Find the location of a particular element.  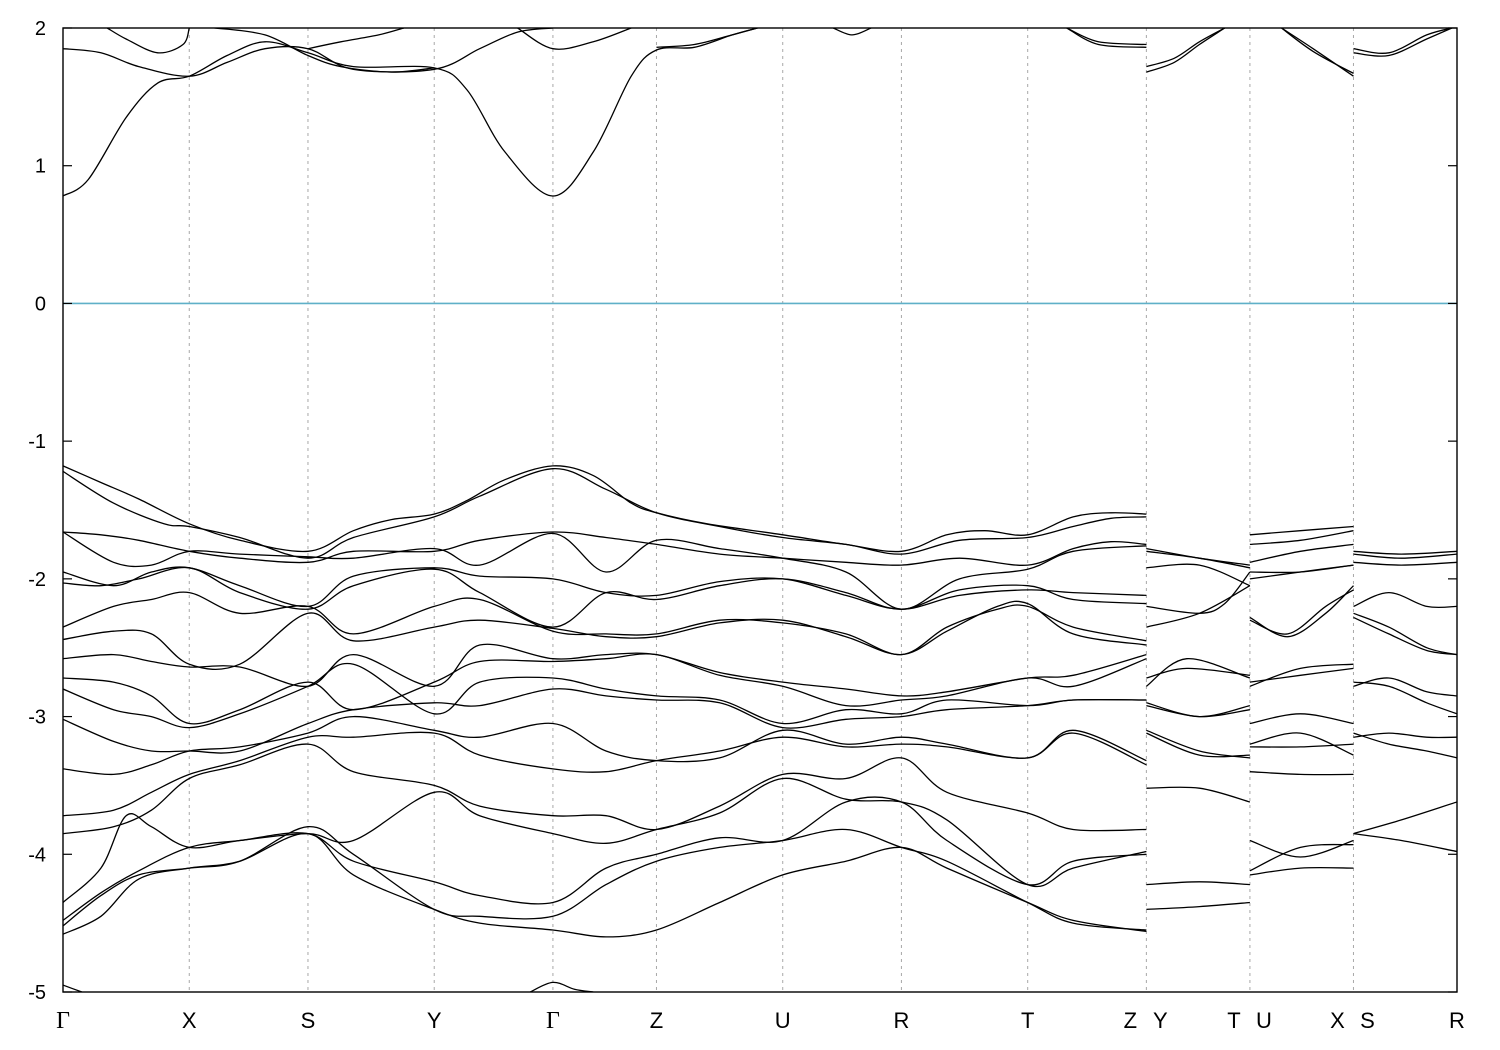

y-tick-label: -5 is located at coordinates (37, 993).